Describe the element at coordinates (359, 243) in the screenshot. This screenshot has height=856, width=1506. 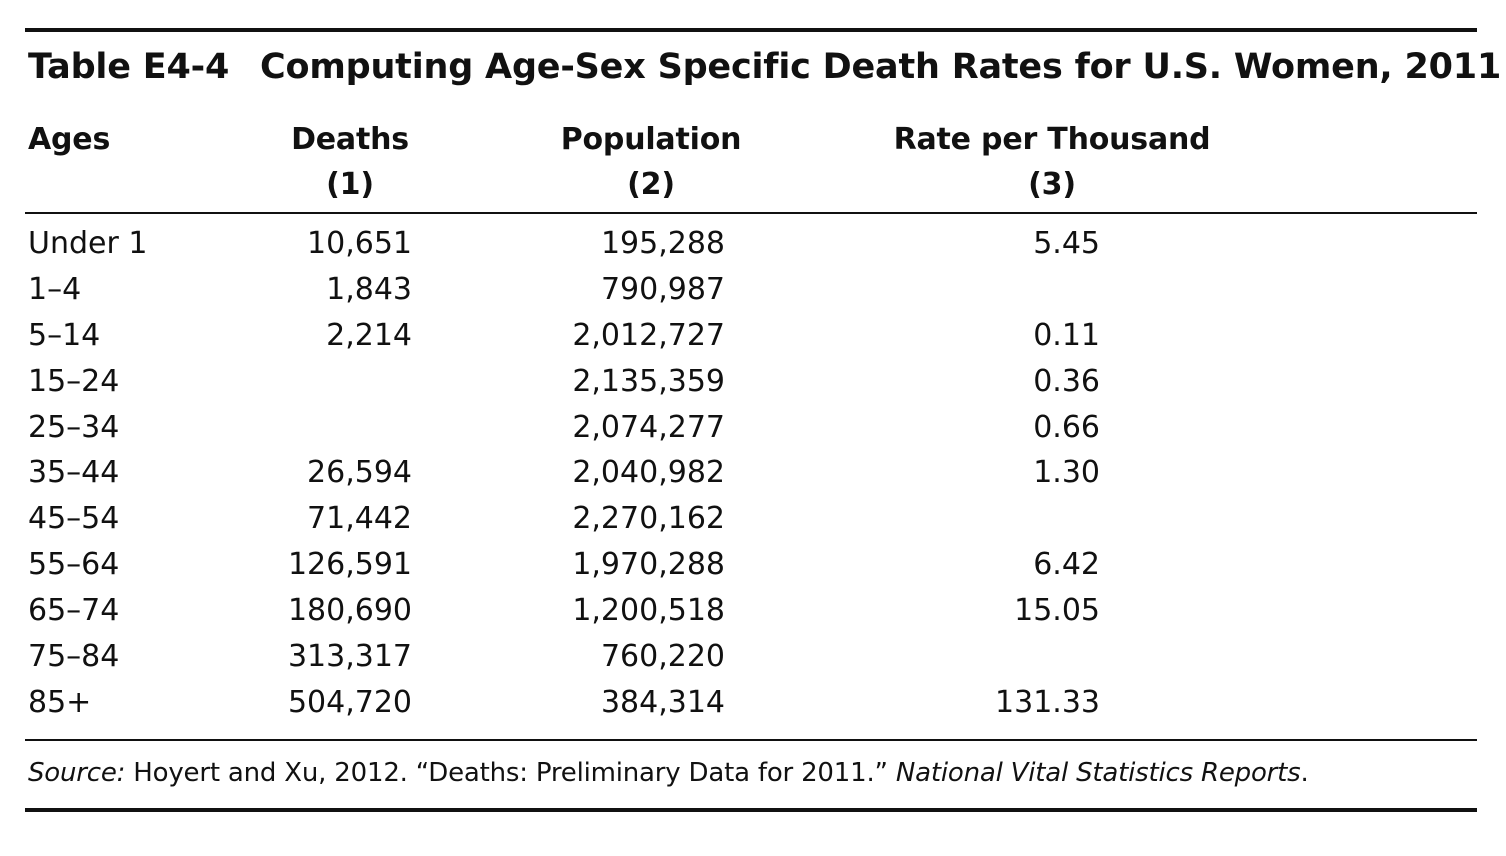
I see `cell-deaths: 10,651` at that location.